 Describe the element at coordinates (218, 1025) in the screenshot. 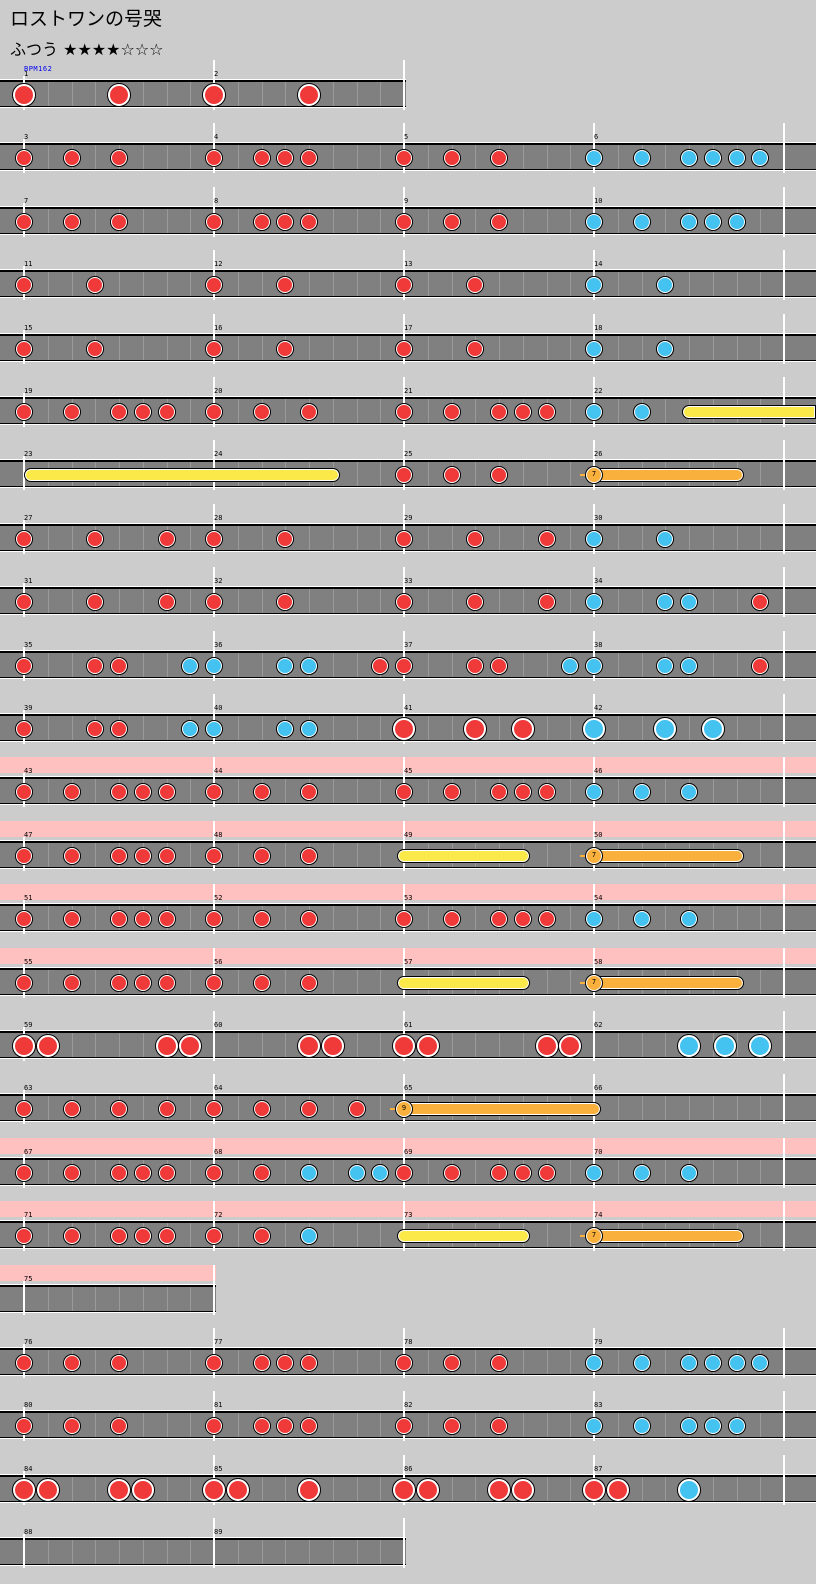

I see `measure-number: 60` at that location.